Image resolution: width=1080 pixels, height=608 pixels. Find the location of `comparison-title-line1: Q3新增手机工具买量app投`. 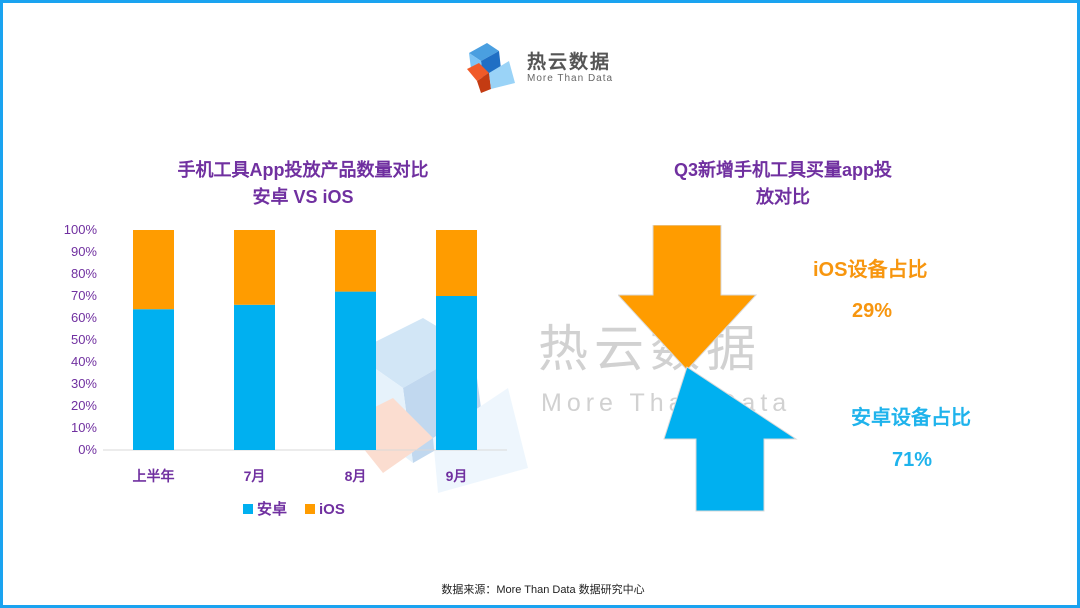

comparison-title-line1: Q3新增手机工具买量app投 is located at coordinates (782, 170).